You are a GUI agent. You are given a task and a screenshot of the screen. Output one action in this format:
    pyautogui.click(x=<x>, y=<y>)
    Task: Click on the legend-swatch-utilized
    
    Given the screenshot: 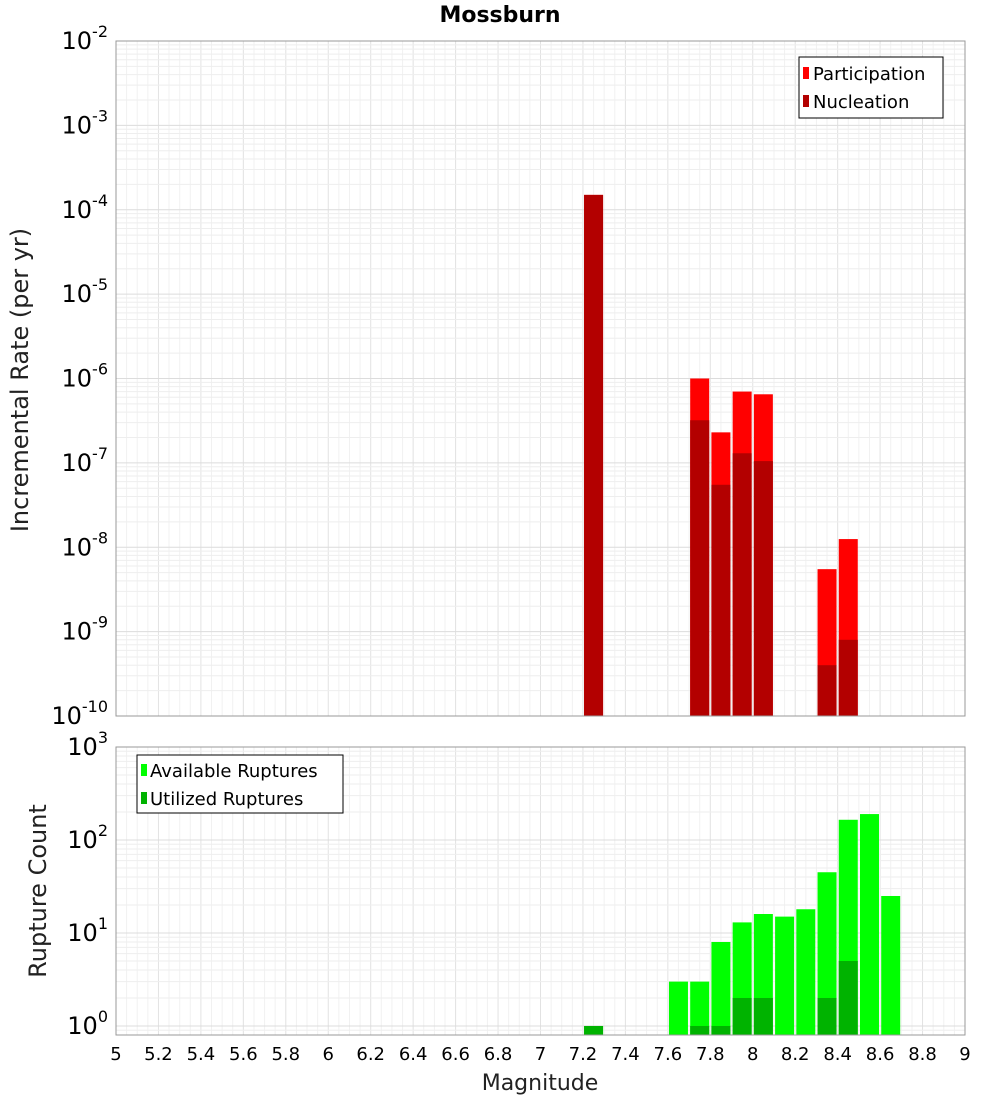 What is the action you would take?
    pyautogui.click(x=144, y=798)
    